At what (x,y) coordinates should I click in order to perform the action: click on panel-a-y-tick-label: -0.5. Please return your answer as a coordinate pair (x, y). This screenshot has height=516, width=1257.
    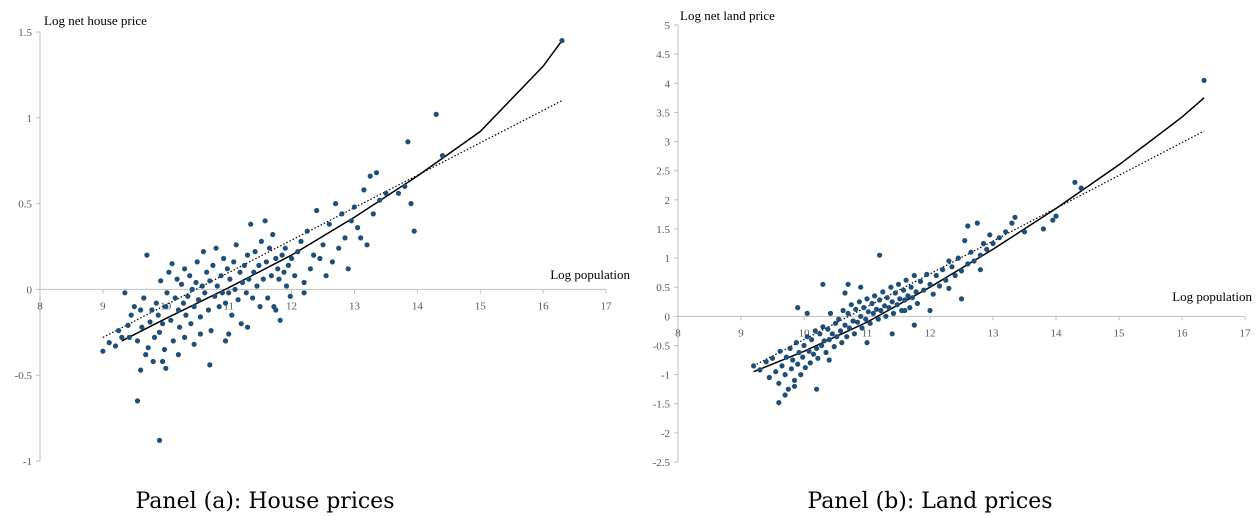
    Looking at the image, I should click on (24, 376).